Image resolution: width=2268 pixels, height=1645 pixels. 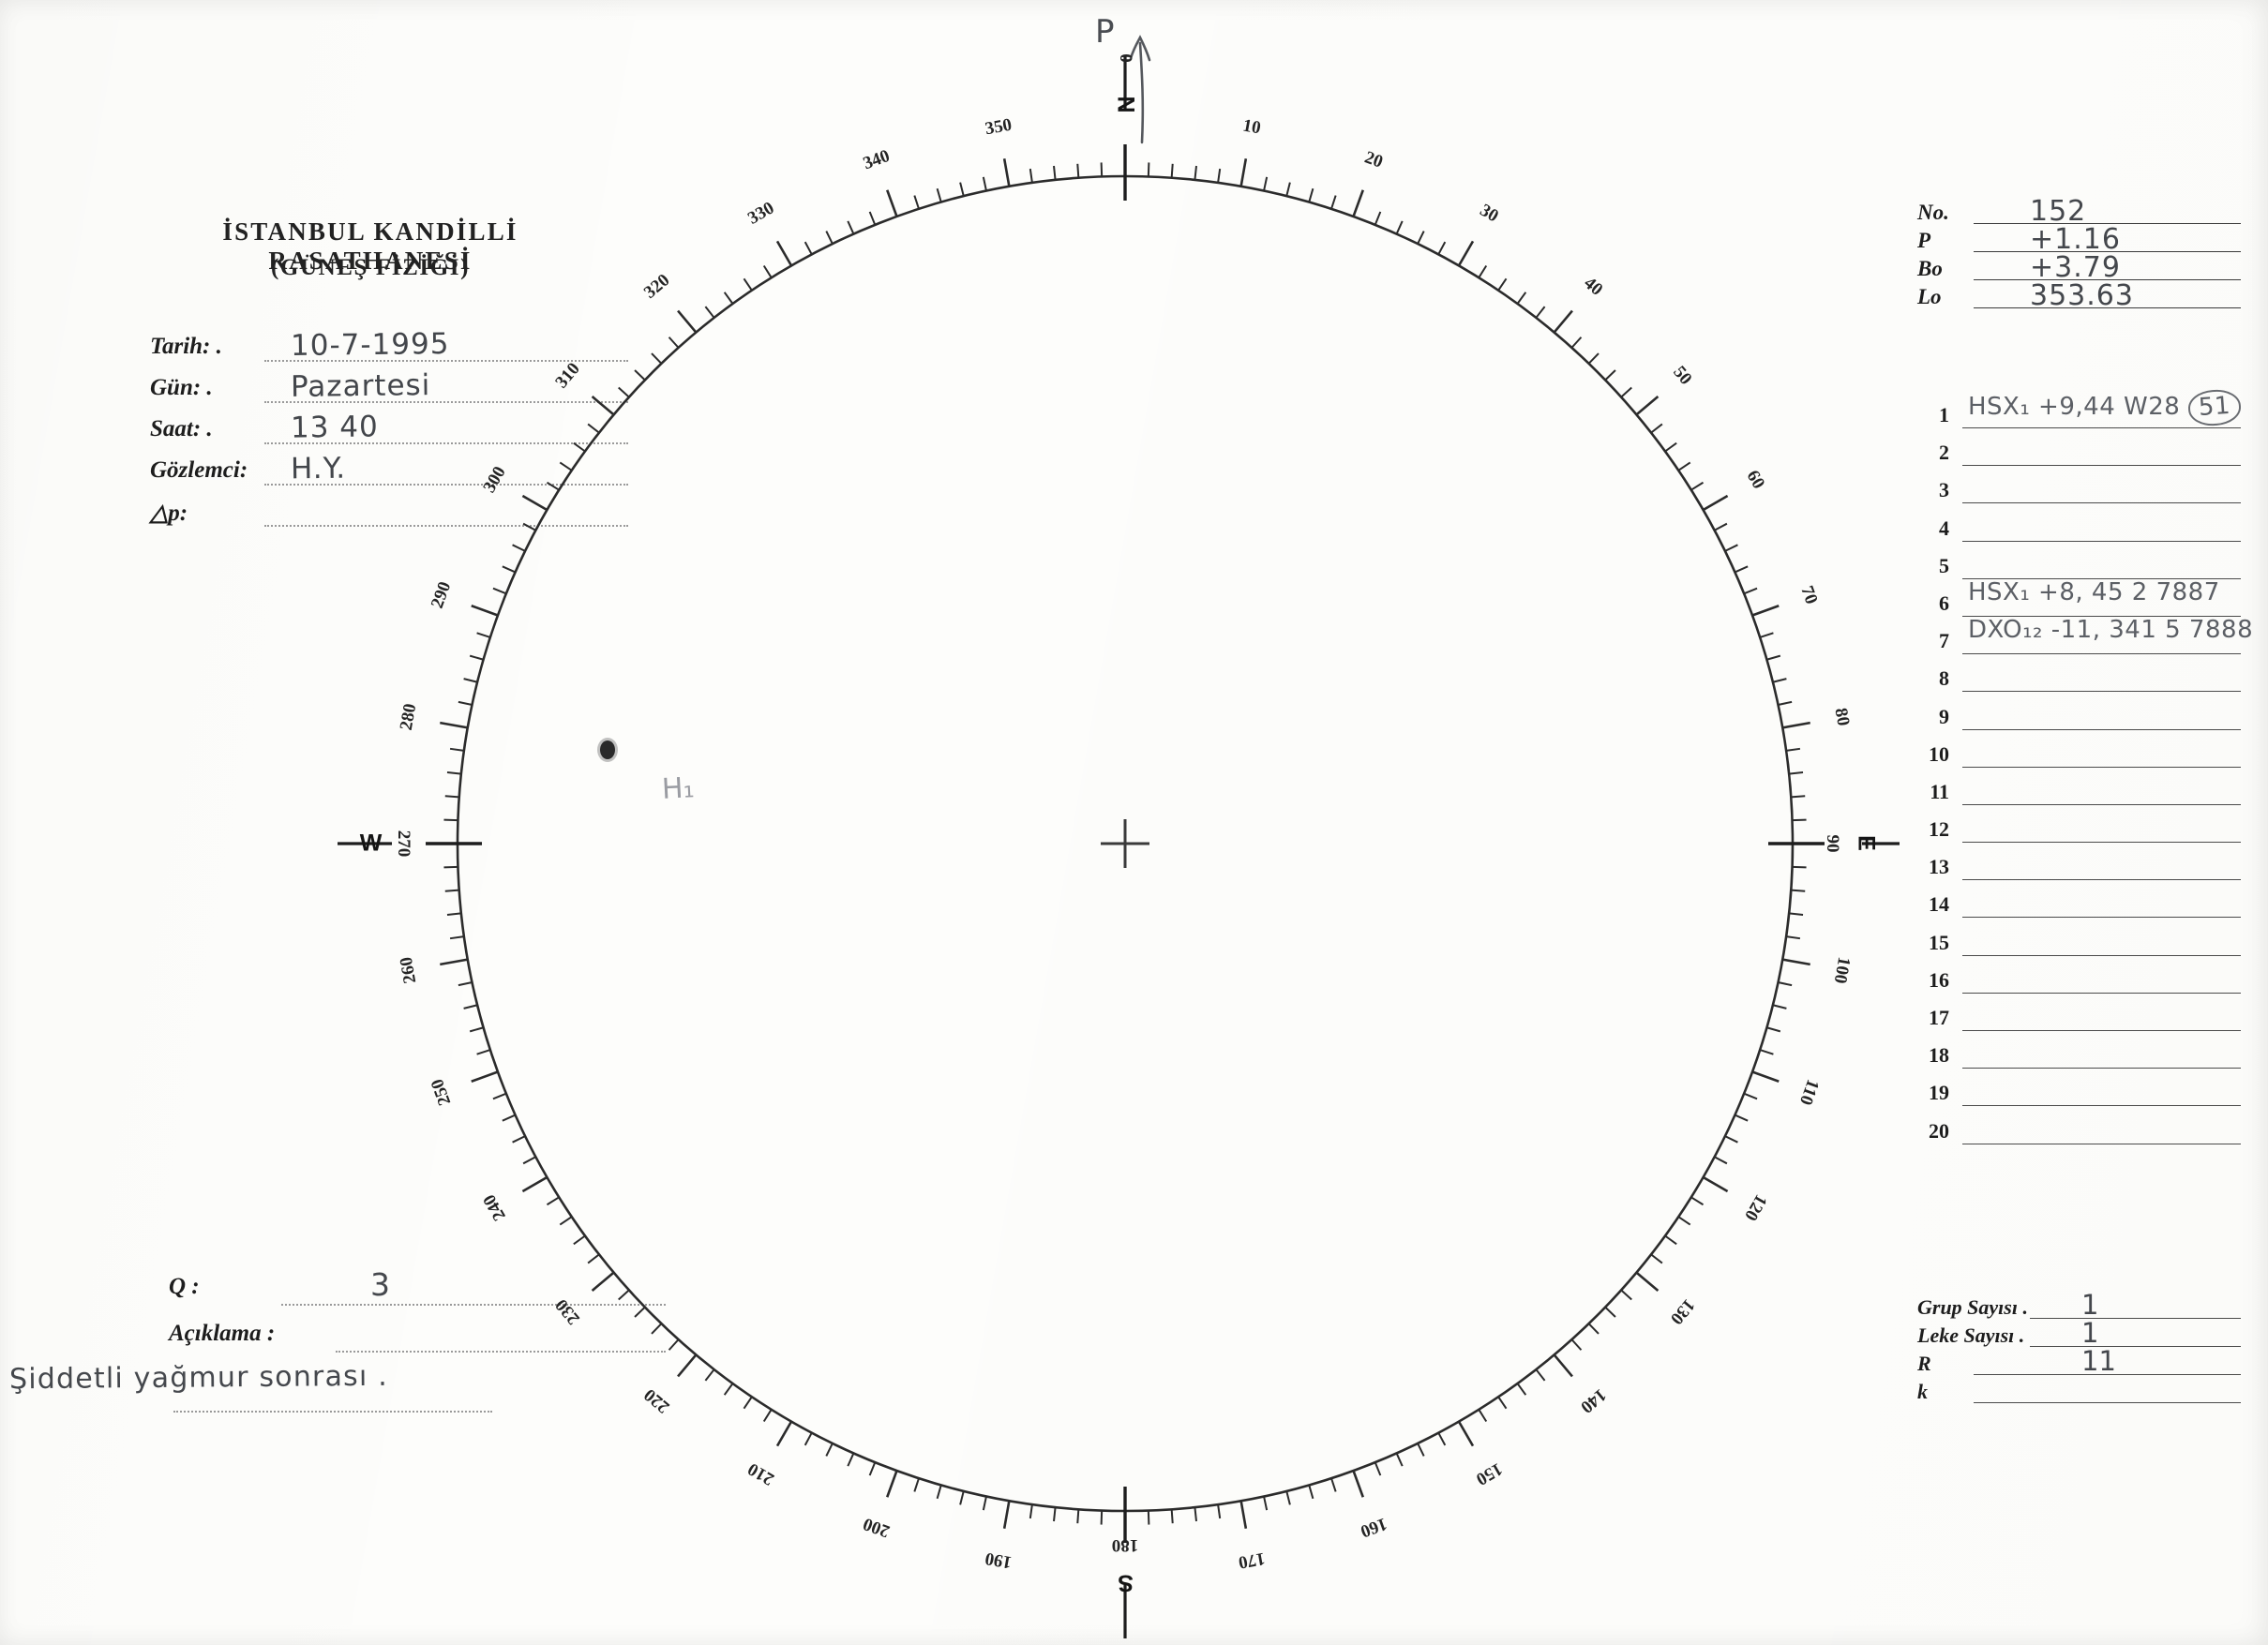 I want to click on observation-row: 6 HSX₁ +8, 45 2 7887, so click(x=2079, y=599).